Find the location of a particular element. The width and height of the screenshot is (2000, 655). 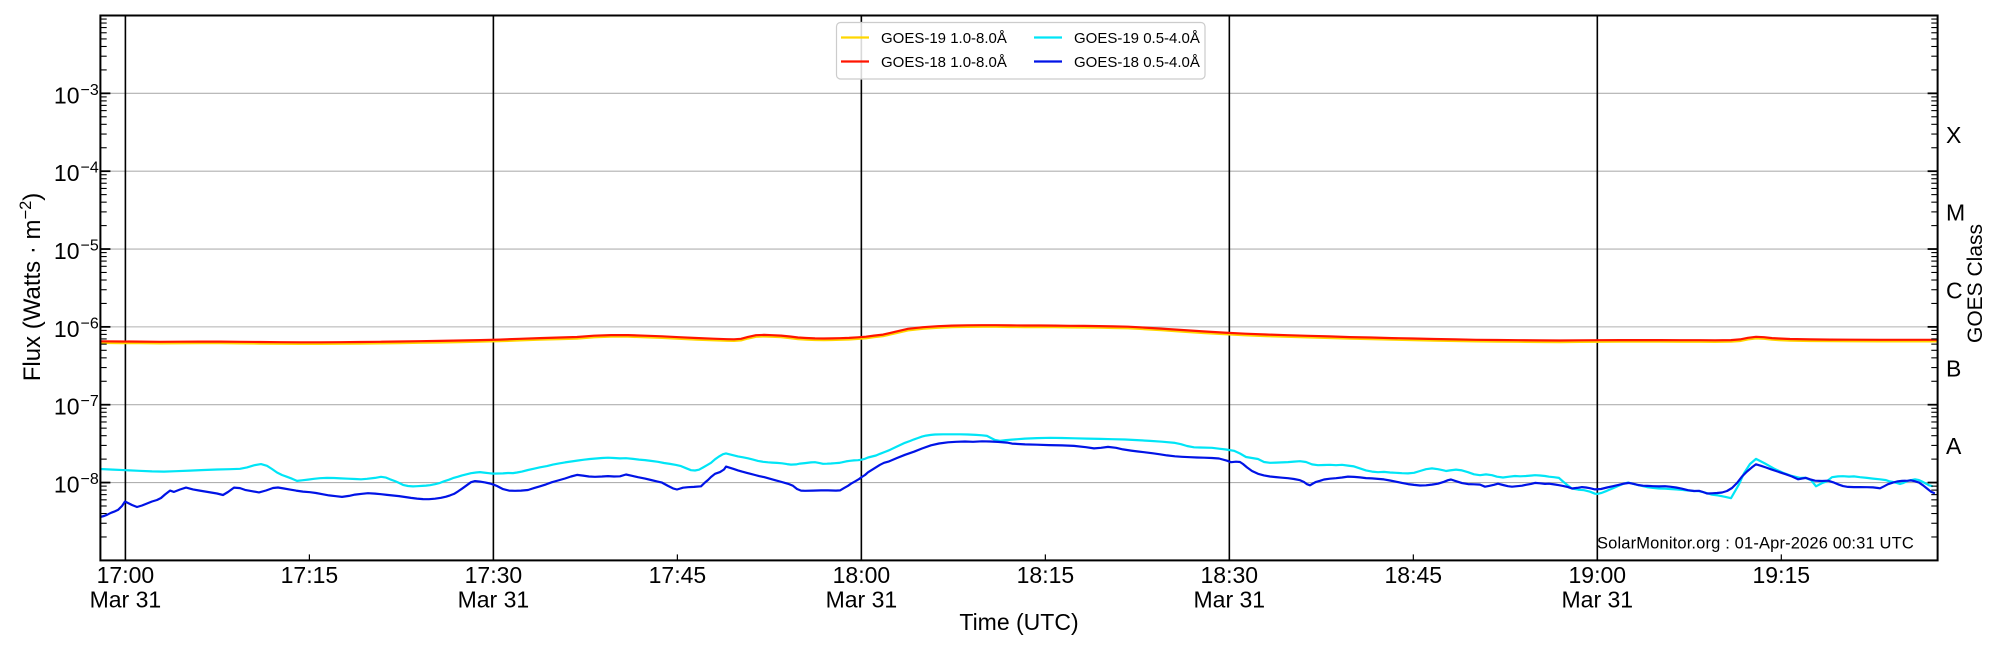

svg-text: Time (UTC) is located at coordinates (1018, 622).